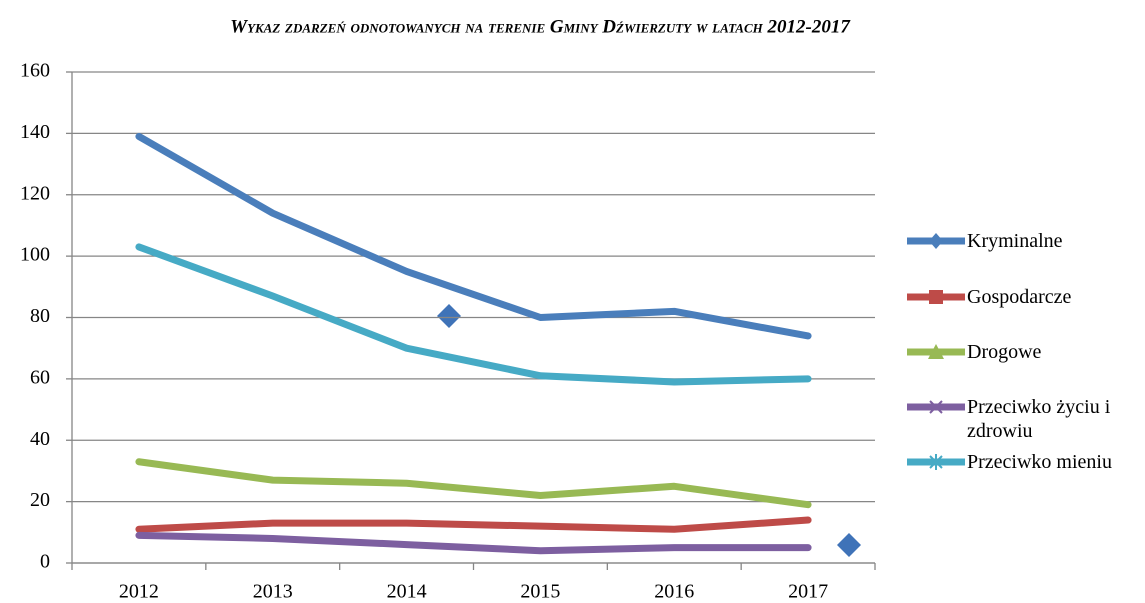  I want to click on legend-item: Przeciwko życiu i zdrowiu, so click(1025, 419).